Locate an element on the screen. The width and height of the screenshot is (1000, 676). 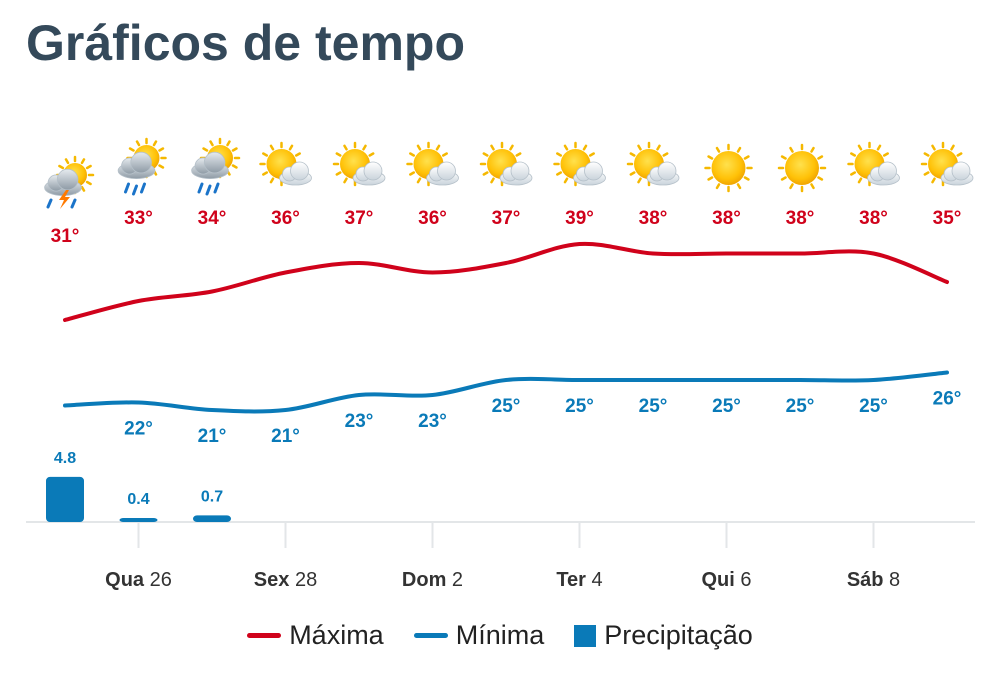
min-temp-label: 22° is located at coordinates (138, 429).